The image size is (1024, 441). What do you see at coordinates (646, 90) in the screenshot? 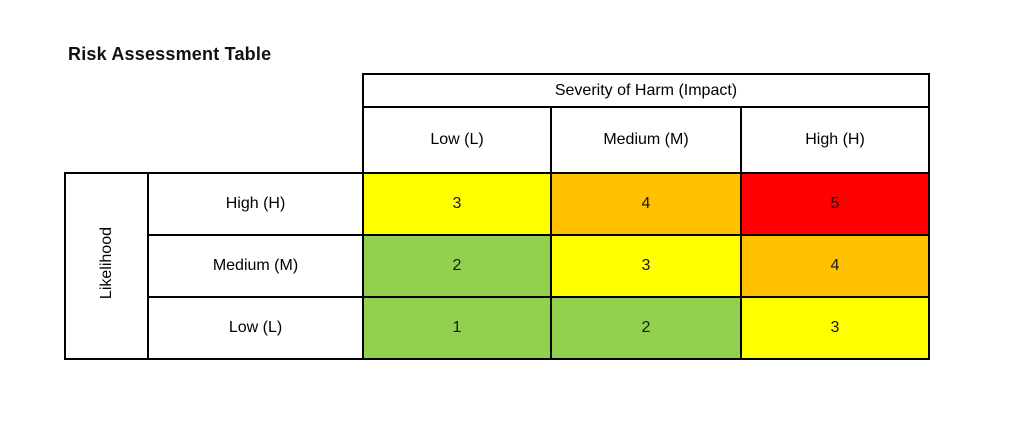
I see `column-group-header: Severity of Harm (Impact)` at bounding box center [646, 90].